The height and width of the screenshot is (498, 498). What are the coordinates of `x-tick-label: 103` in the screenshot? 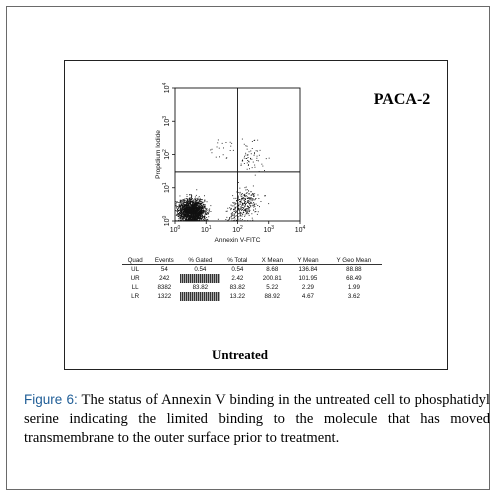 It's located at (268, 229).